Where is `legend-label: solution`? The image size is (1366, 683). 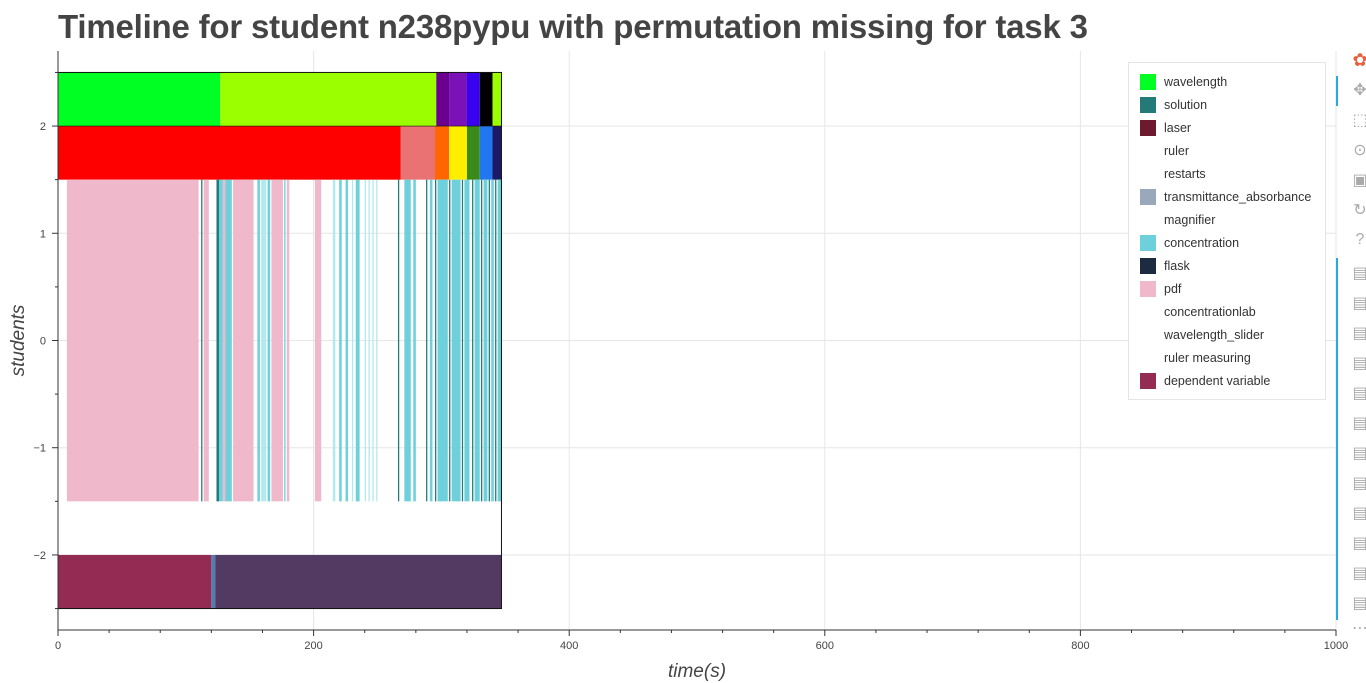 legend-label: solution is located at coordinates (1186, 104).